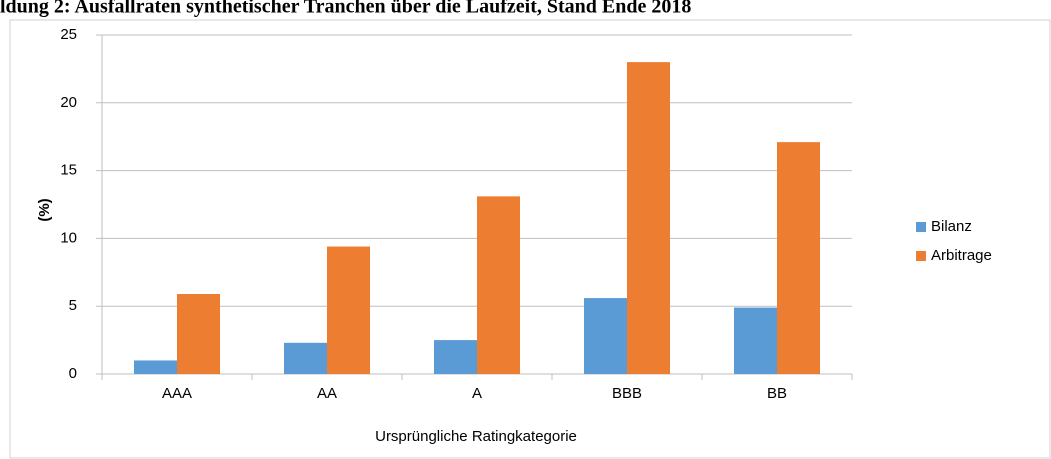 The image size is (1051, 459). I want to click on y-tick-label: 25, so click(68, 34).